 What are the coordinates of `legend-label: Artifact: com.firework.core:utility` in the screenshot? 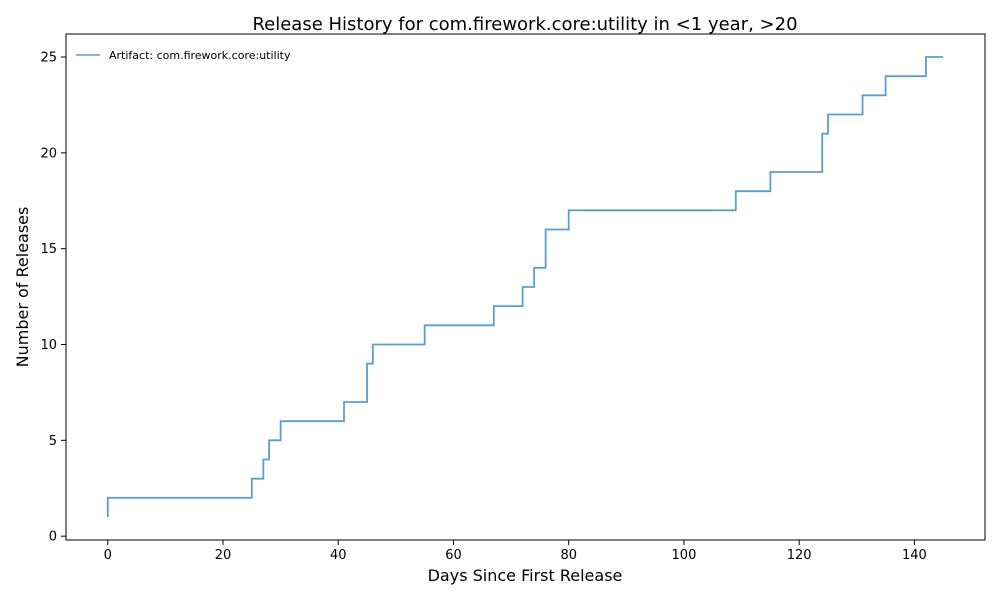 It's located at (200, 55).